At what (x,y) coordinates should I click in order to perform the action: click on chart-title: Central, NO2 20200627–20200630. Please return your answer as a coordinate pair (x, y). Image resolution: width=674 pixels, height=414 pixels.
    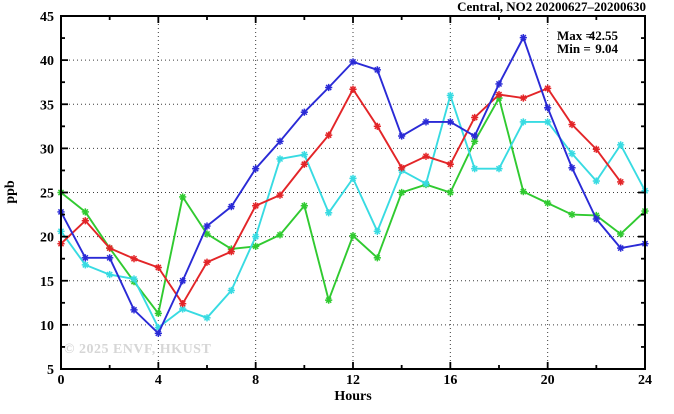
    Looking at the image, I should click on (551, 7).